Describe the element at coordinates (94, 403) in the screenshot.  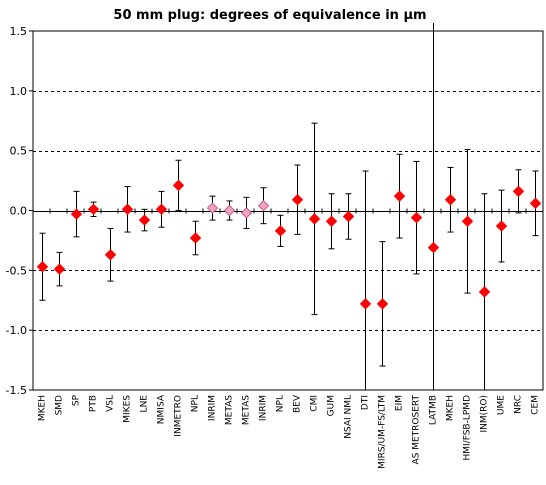
I see `x-tick-label: PTB` at that location.